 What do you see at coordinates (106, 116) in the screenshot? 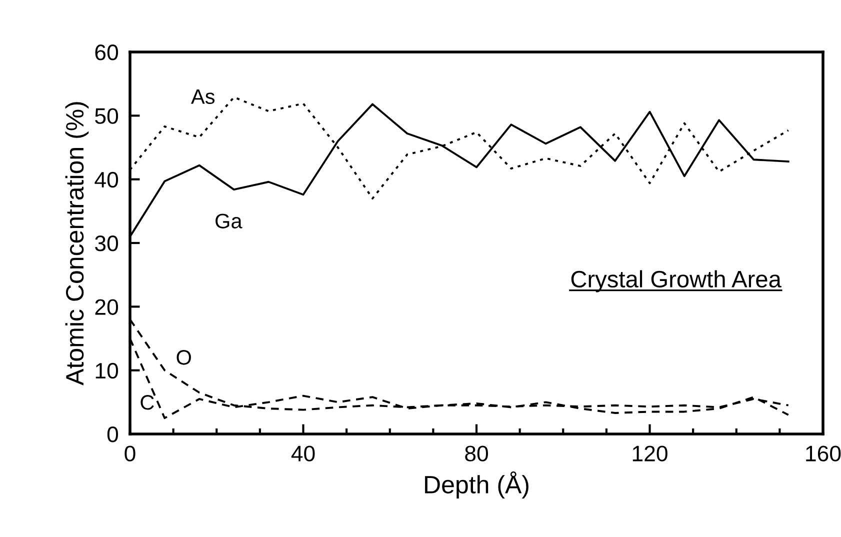
I see `y-tick-label: 50` at bounding box center [106, 116].